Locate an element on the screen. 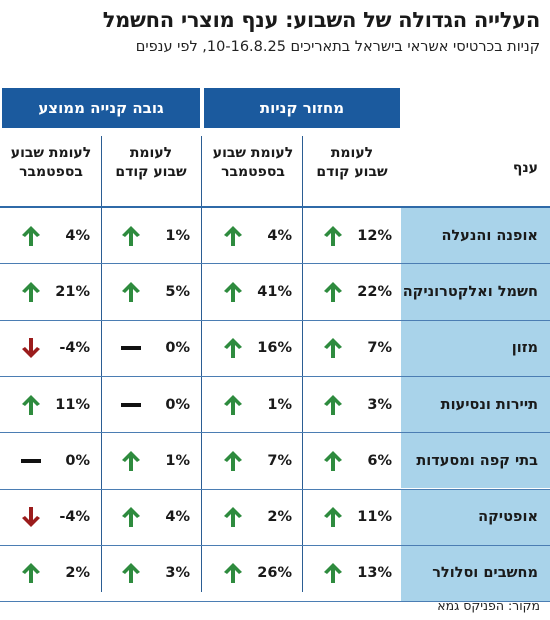  change-value: 26% is located at coordinates (274, 573).